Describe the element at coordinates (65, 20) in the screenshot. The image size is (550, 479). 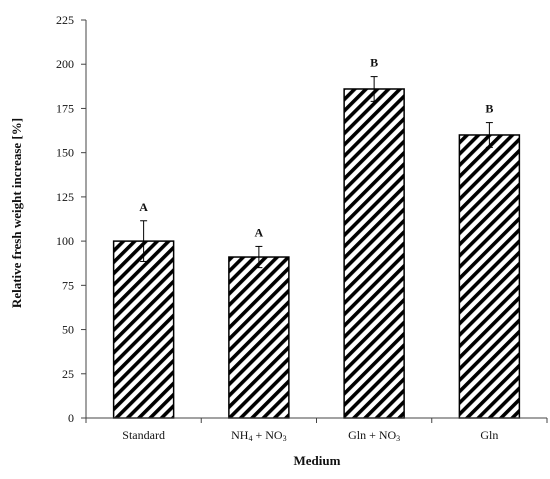
I see `y-tick-label: 225` at that location.